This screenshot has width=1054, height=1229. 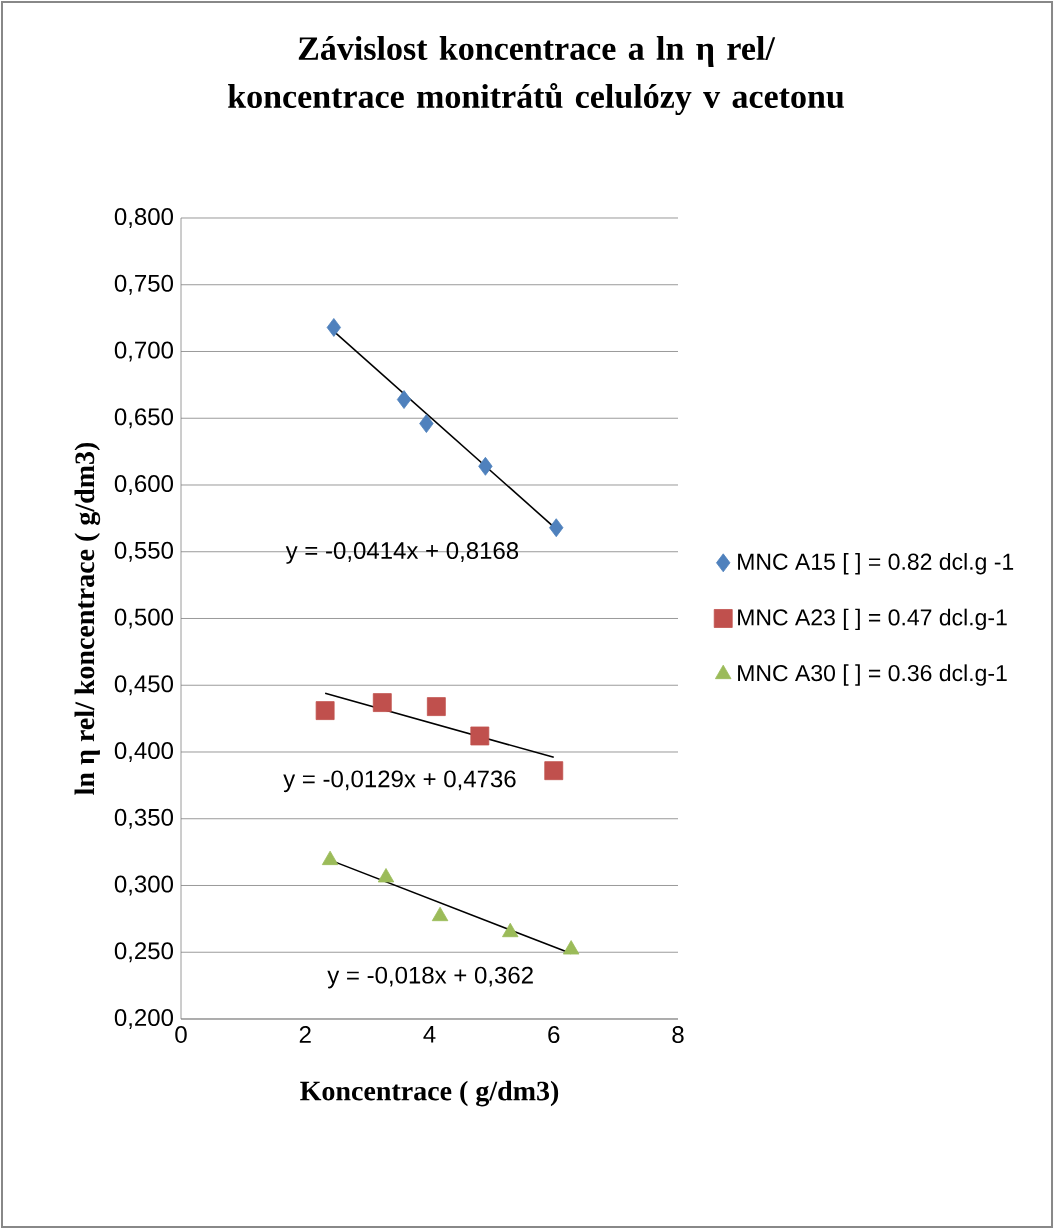 What do you see at coordinates (143, 885) in the screenshot?
I see `y-tick-label: 0,300` at bounding box center [143, 885].